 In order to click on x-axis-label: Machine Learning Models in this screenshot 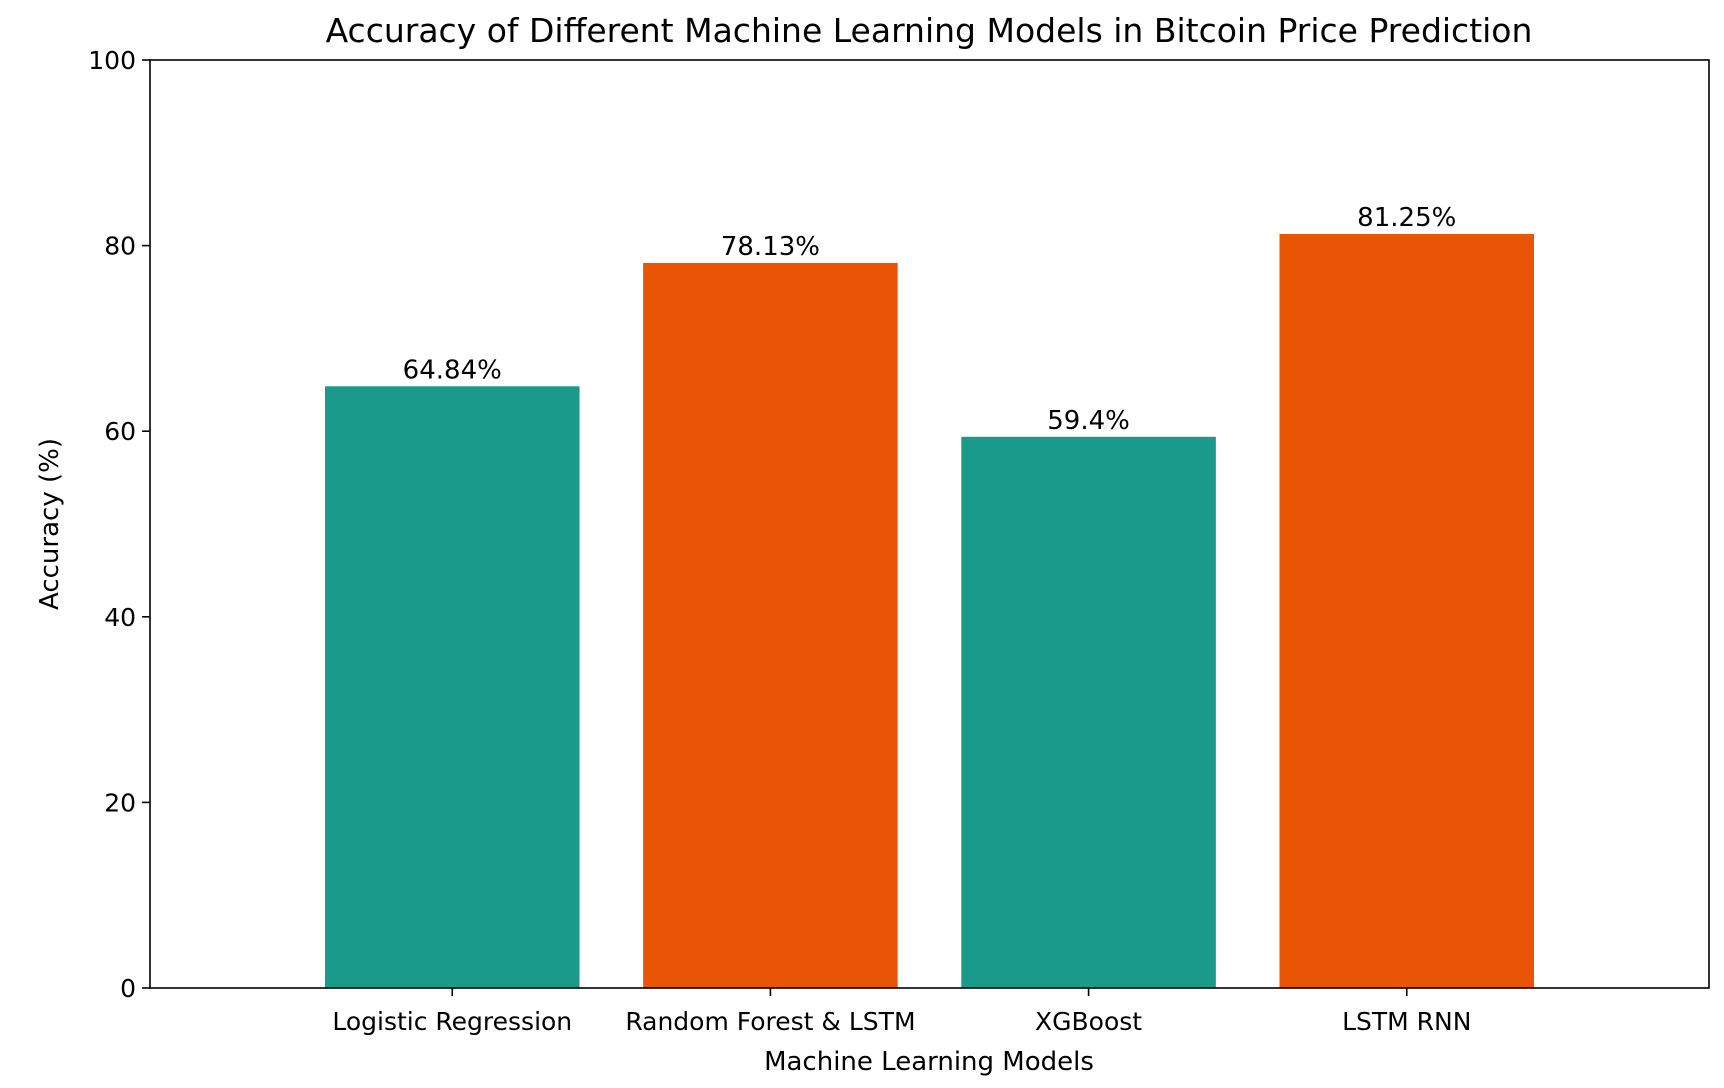, I will do `click(929, 1062)`.